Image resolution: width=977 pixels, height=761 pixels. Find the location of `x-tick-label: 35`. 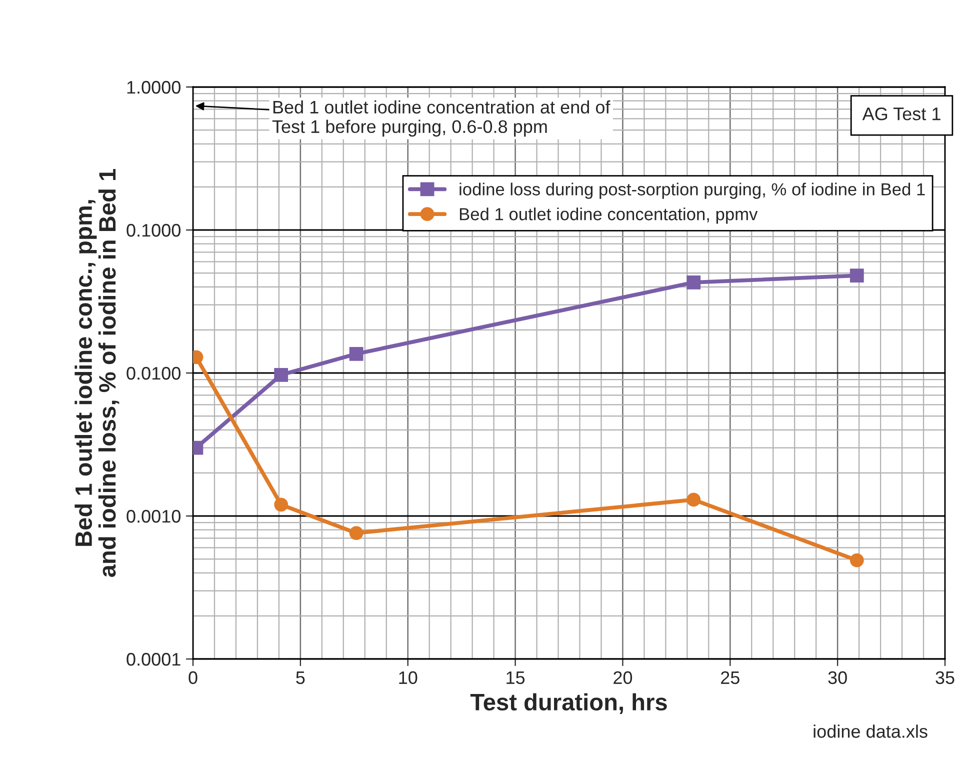

x-tick-label: 35 is located at coordinates (945, 677).